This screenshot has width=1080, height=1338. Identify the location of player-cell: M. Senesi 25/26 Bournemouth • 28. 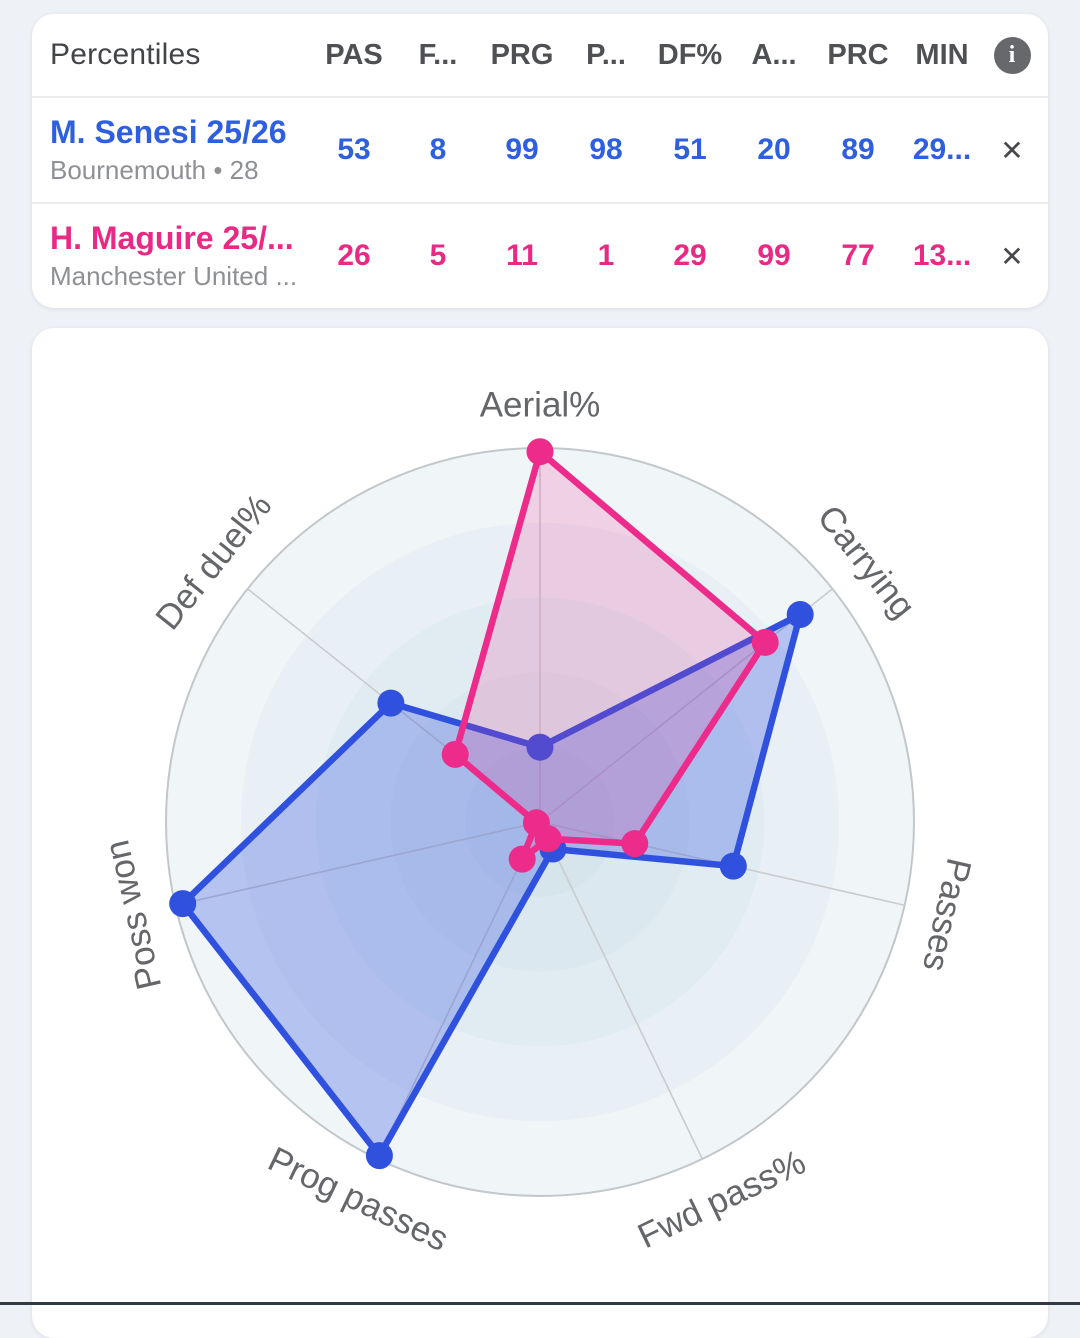
(181, 150).